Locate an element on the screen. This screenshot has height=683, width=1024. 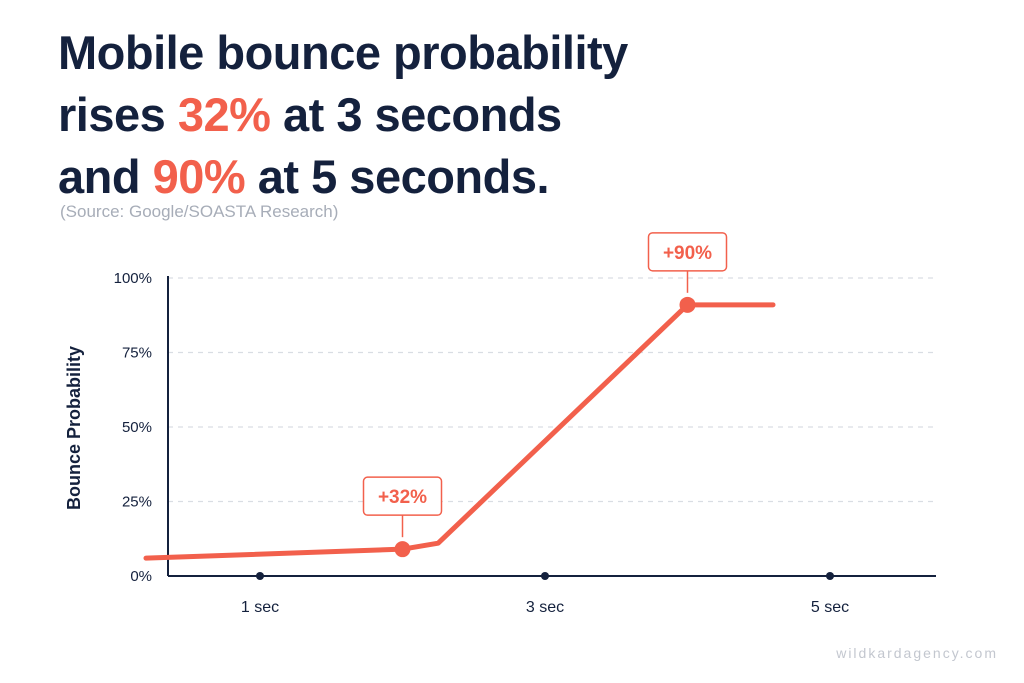
x-tick-label: 3 sec is located at coordinates (545, 607).